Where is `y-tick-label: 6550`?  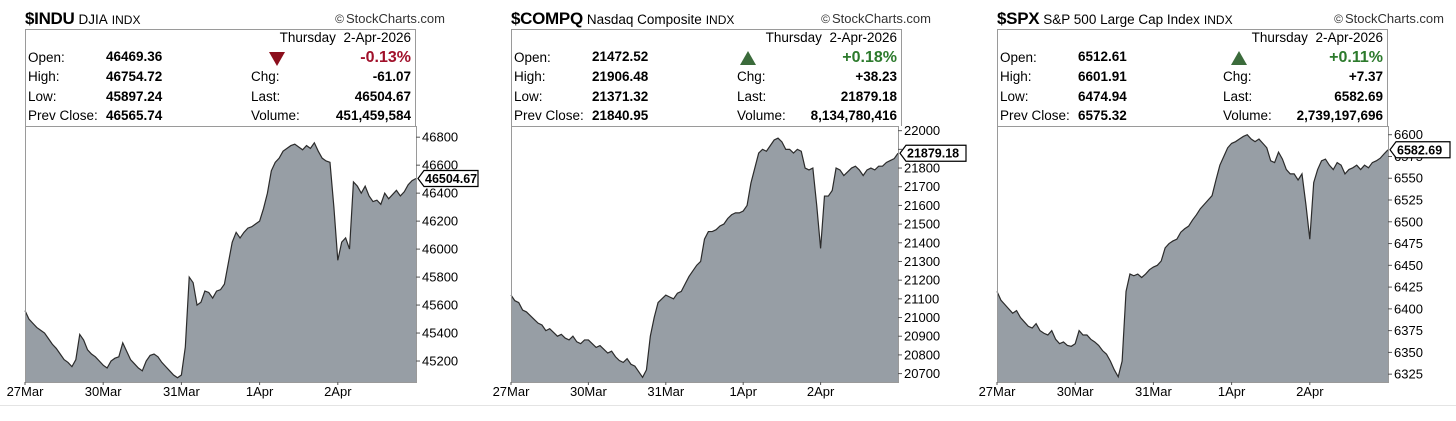
y-tick-label: 6550 is located at coordinates (1408, 178).